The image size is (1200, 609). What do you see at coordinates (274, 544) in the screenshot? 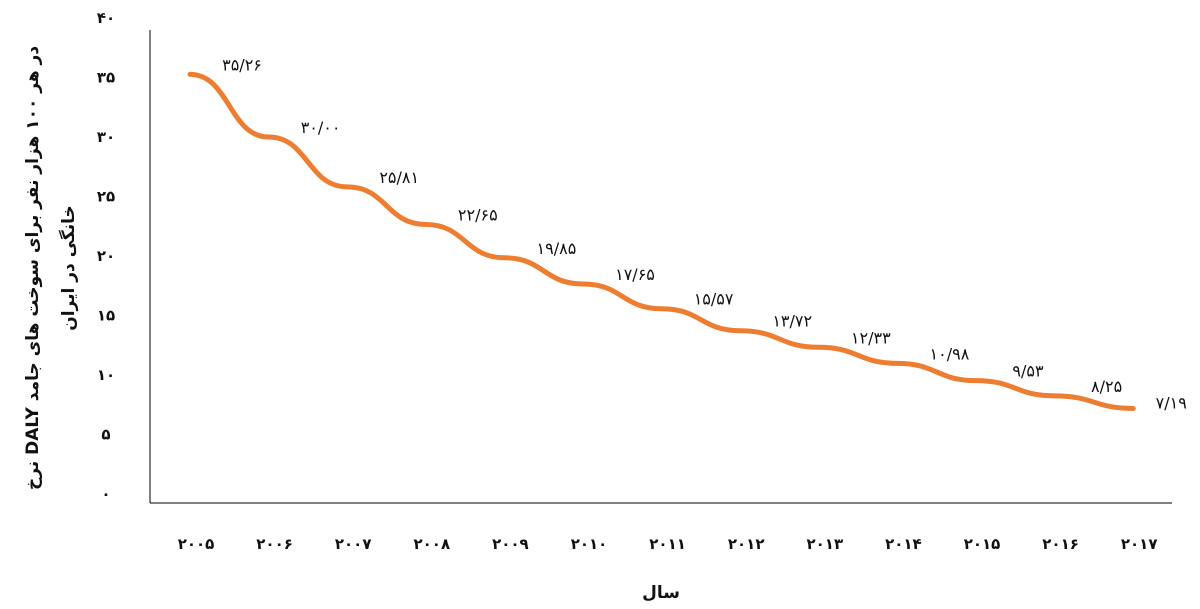
I see `x-tick-label: ۲۰۰۶` at bounding box center [274, 544].